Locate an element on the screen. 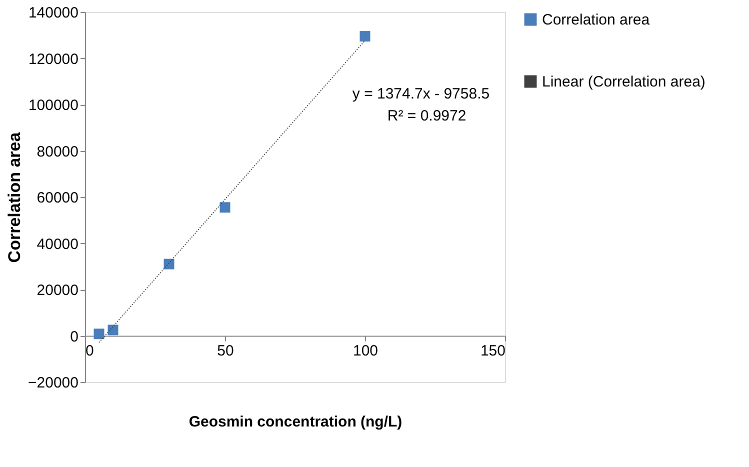  y-tick-label: 140000 is located at coordinates (53, 13).